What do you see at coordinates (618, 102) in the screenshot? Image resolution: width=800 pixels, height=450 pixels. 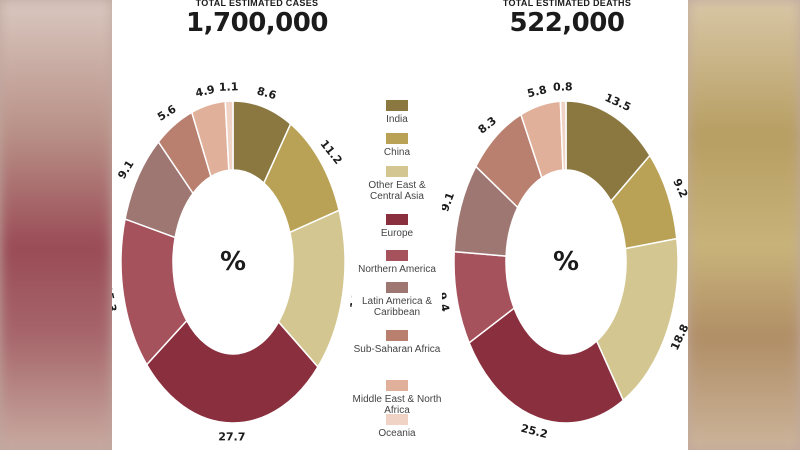 I see `deaths-value-label: 13.5` at bounding box center [618, 102].